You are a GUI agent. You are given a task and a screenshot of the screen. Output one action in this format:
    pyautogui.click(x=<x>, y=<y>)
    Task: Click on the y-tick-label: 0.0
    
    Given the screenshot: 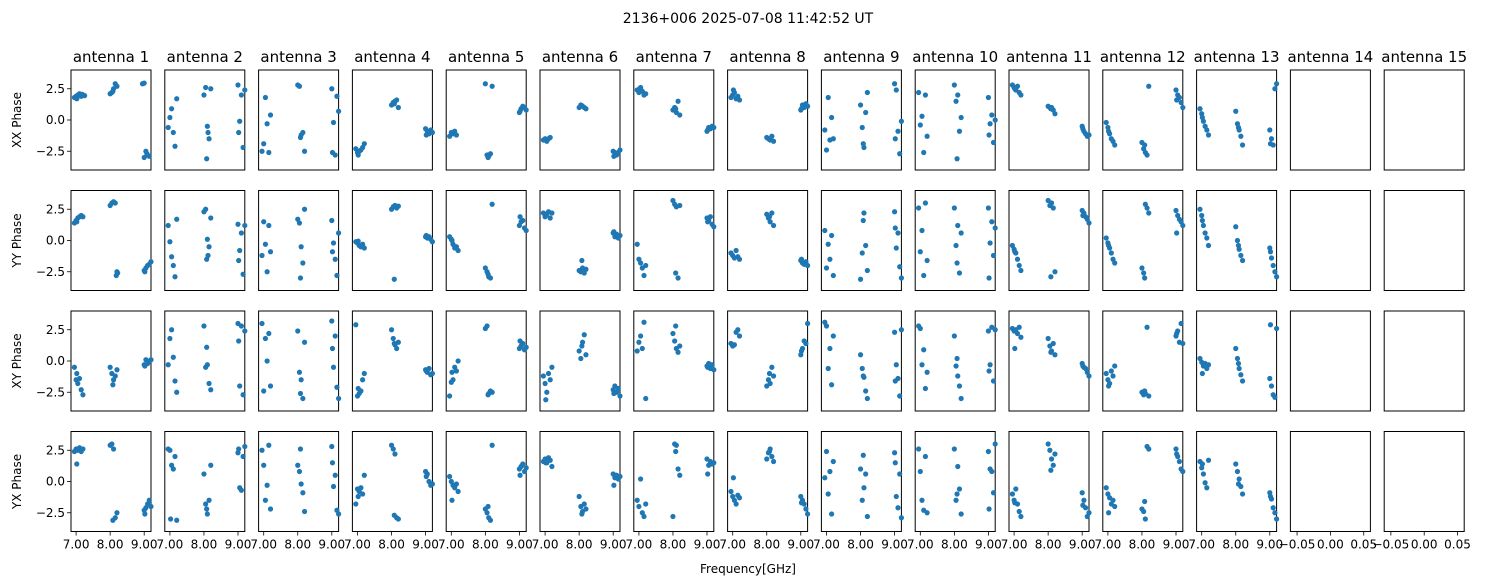 What is the action you would take?
    pyautogui.click(x=55, y=241)
    